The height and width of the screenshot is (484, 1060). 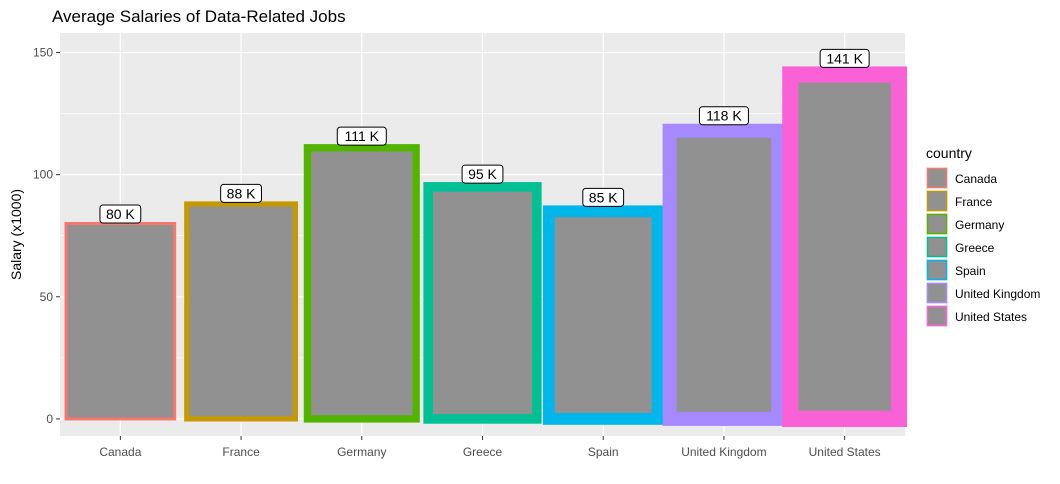 What do you see at coordinates (991, 317) in the screenshot?
I see `legend-label: United States` at bounding box center [991, 317].